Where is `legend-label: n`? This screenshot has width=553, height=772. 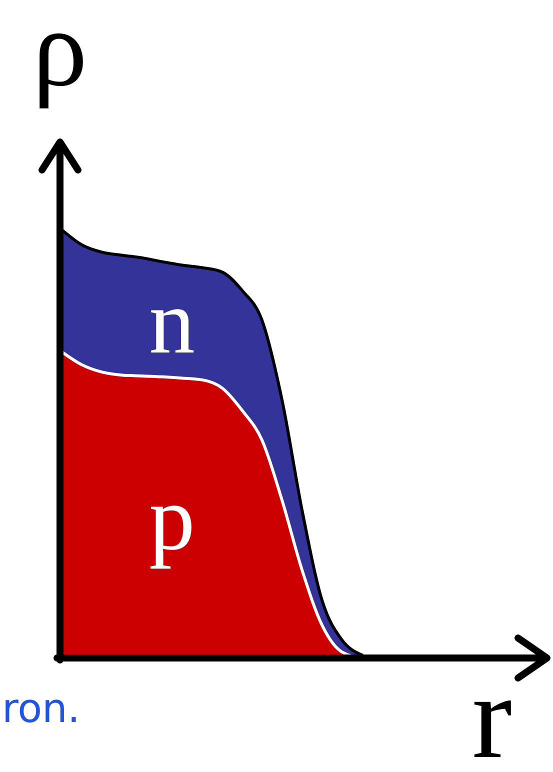
legend-label: n is located at coordinates (172, 321).